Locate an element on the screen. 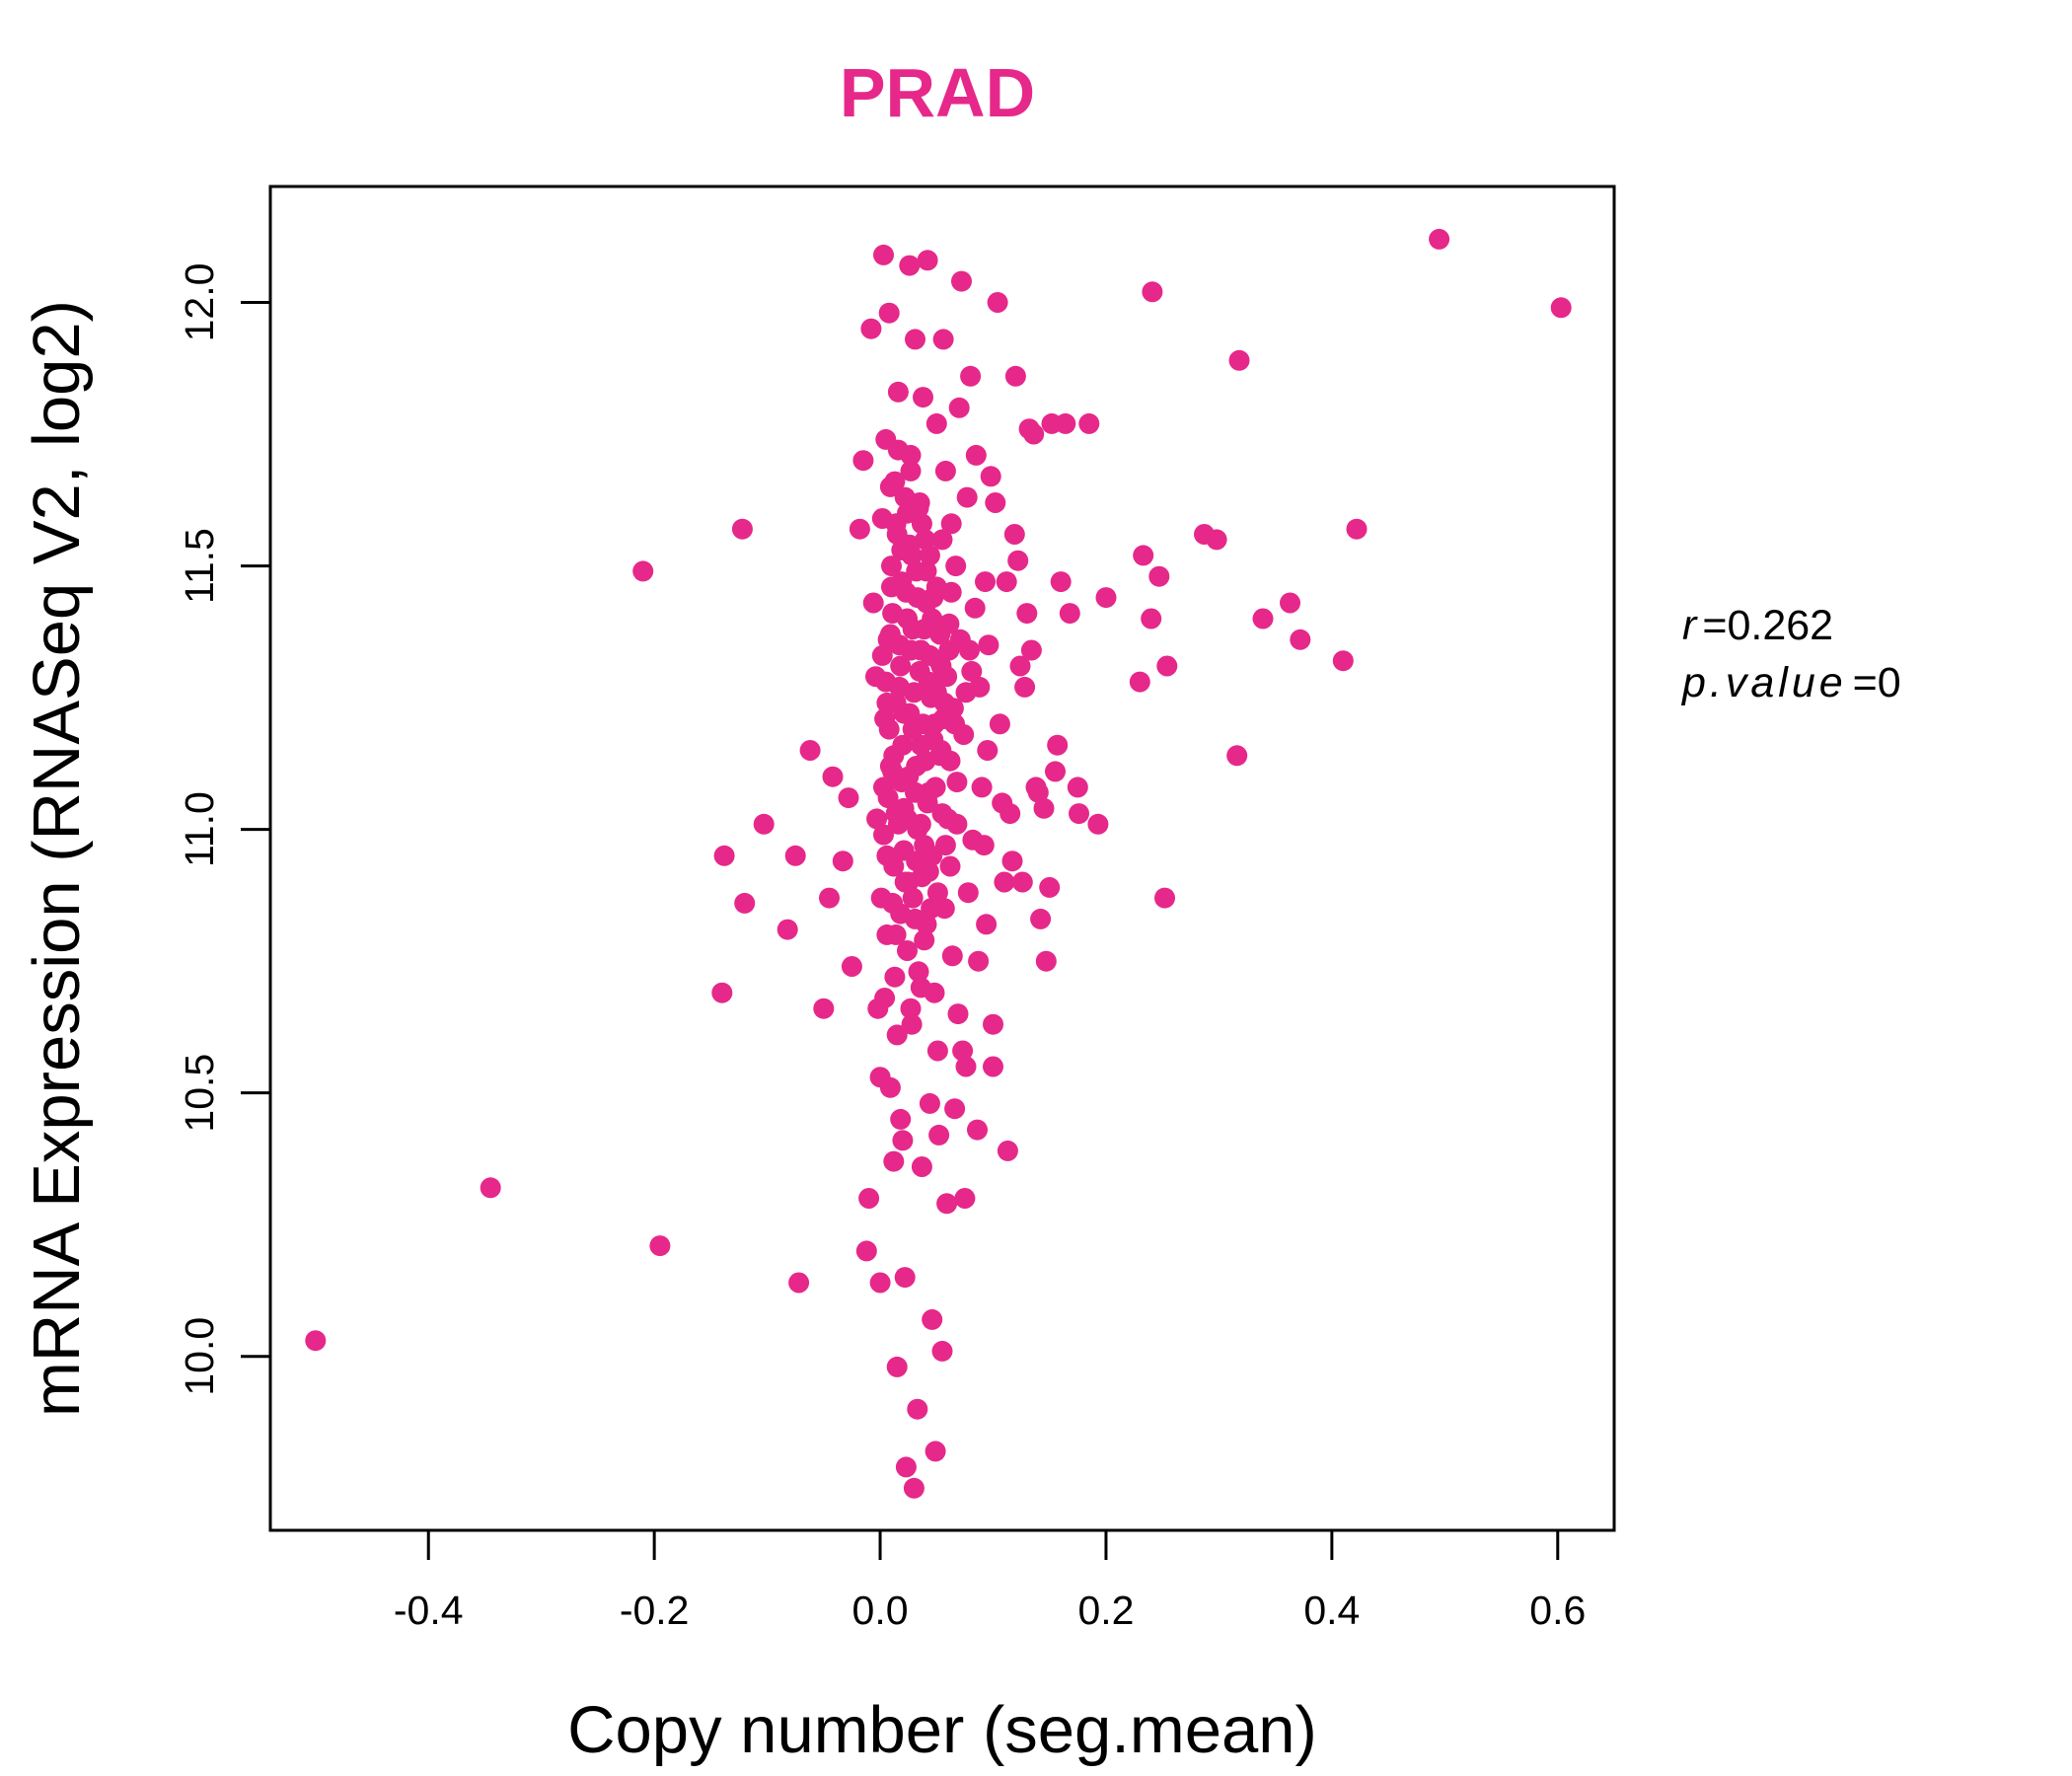 The image size is (2072, 1776). x-tick-label: 0.0 is located at coordinates (881, 1610).